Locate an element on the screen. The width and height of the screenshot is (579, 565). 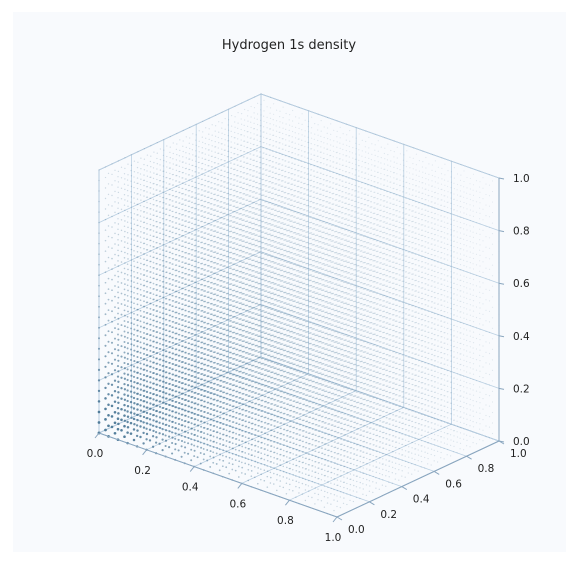
grid-line-floor-y is located at coordinates (347, 414).